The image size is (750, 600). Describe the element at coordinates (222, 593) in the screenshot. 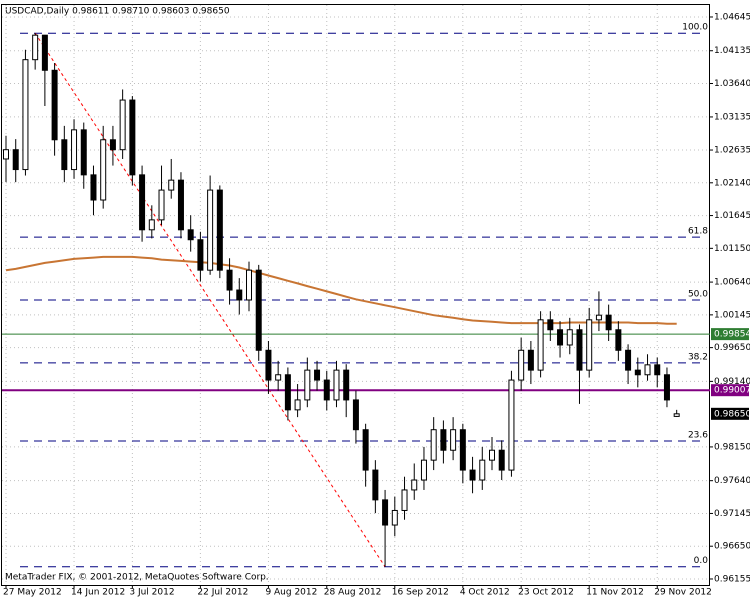

I see `x-tick-label: 22 Jul 2012` at that location.